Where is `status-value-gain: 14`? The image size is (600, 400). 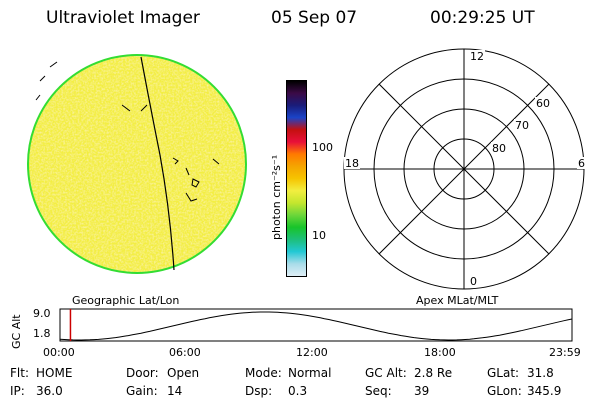
status-value-gain: 14 is located at coordinates (175, 391).